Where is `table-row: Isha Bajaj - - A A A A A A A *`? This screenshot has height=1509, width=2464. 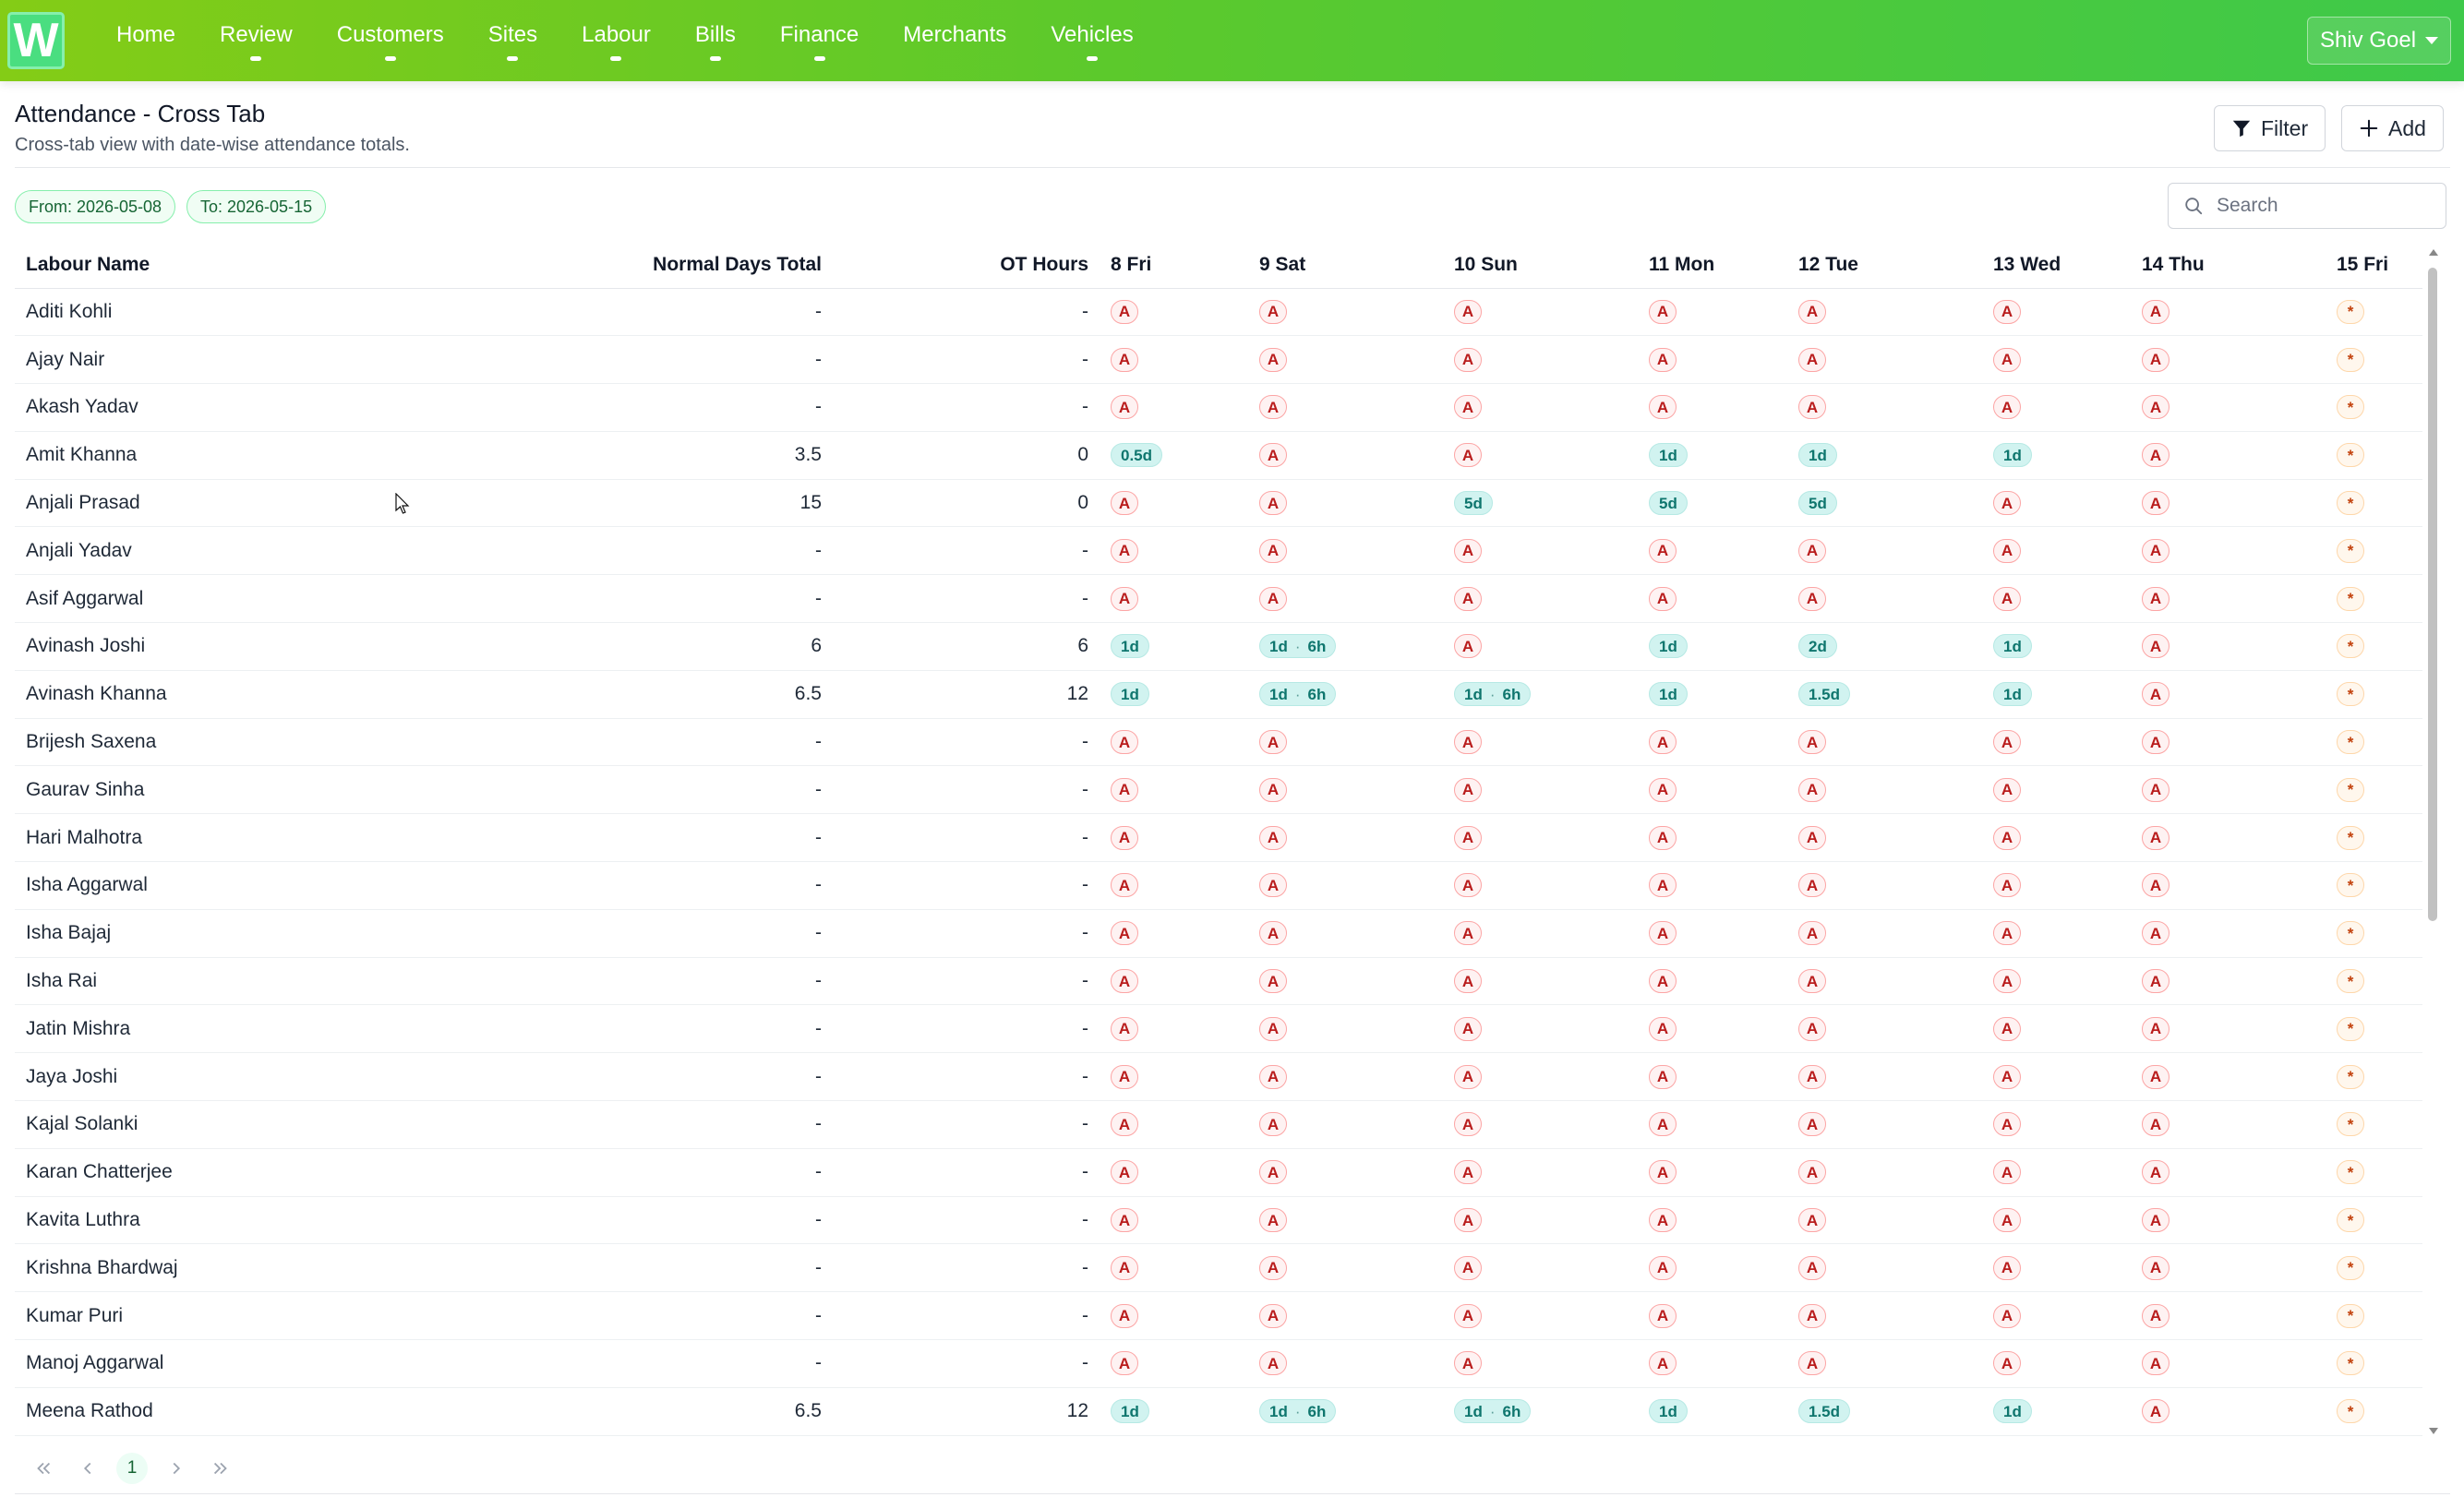
table-row: Isha Bajaj - - A A A A A A A * is located at coordinates (1219, 933).